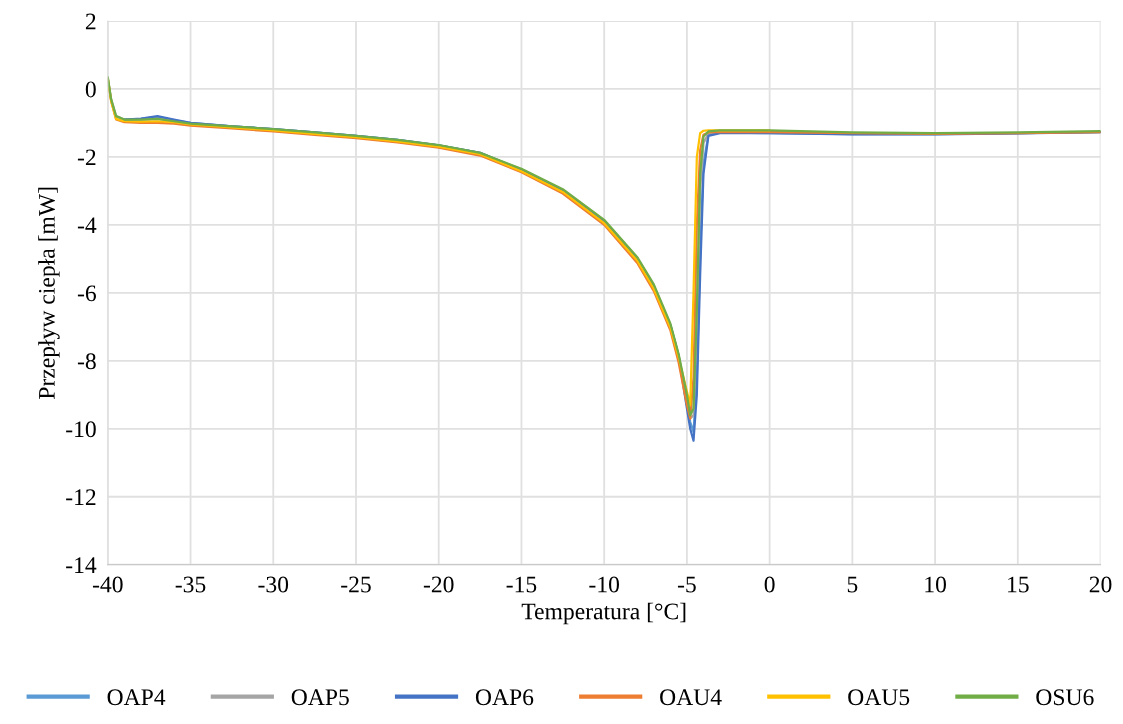 This screenshot has height=724, width=1123. What do you see at coordinates (1018, 584) in the screenshot?
I see `x-tick-label: 15` at bounding box center [1018, 584].